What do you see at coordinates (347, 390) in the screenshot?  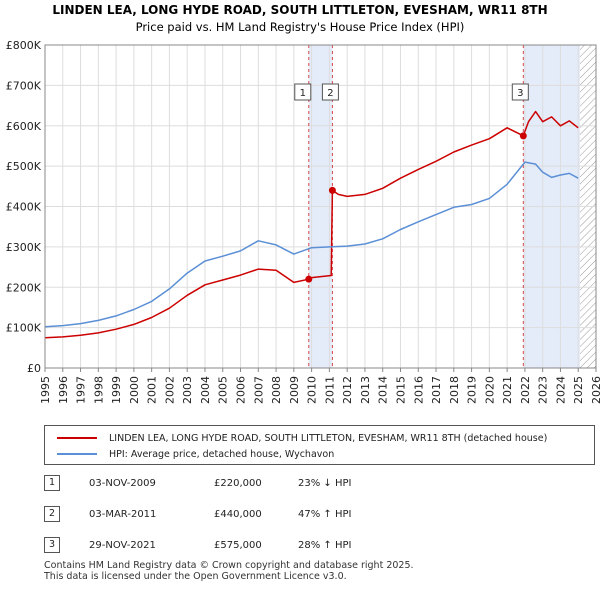 I see `x-tick-label-17: 2012` at bounding box center [347, 390].